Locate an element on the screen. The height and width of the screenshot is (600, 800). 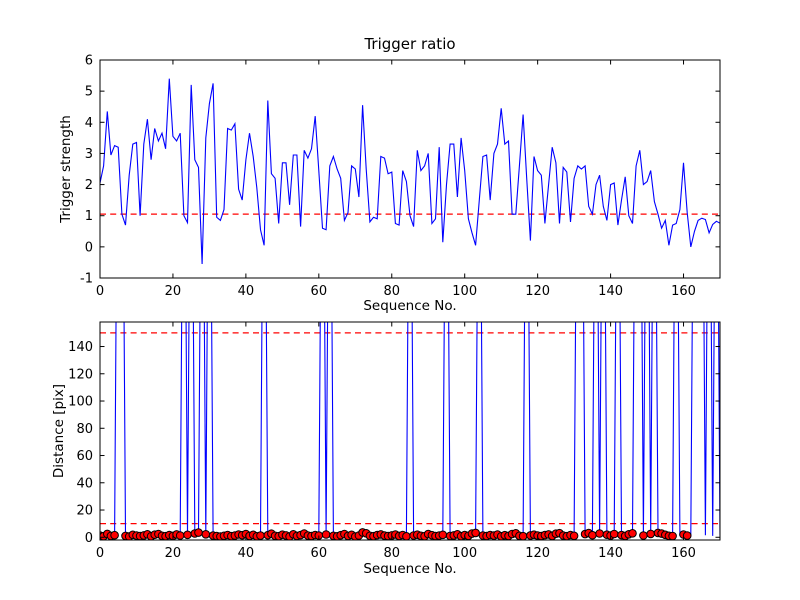
bottom-x-axis-label: Sequence No. is located at coordinates (410, 569).